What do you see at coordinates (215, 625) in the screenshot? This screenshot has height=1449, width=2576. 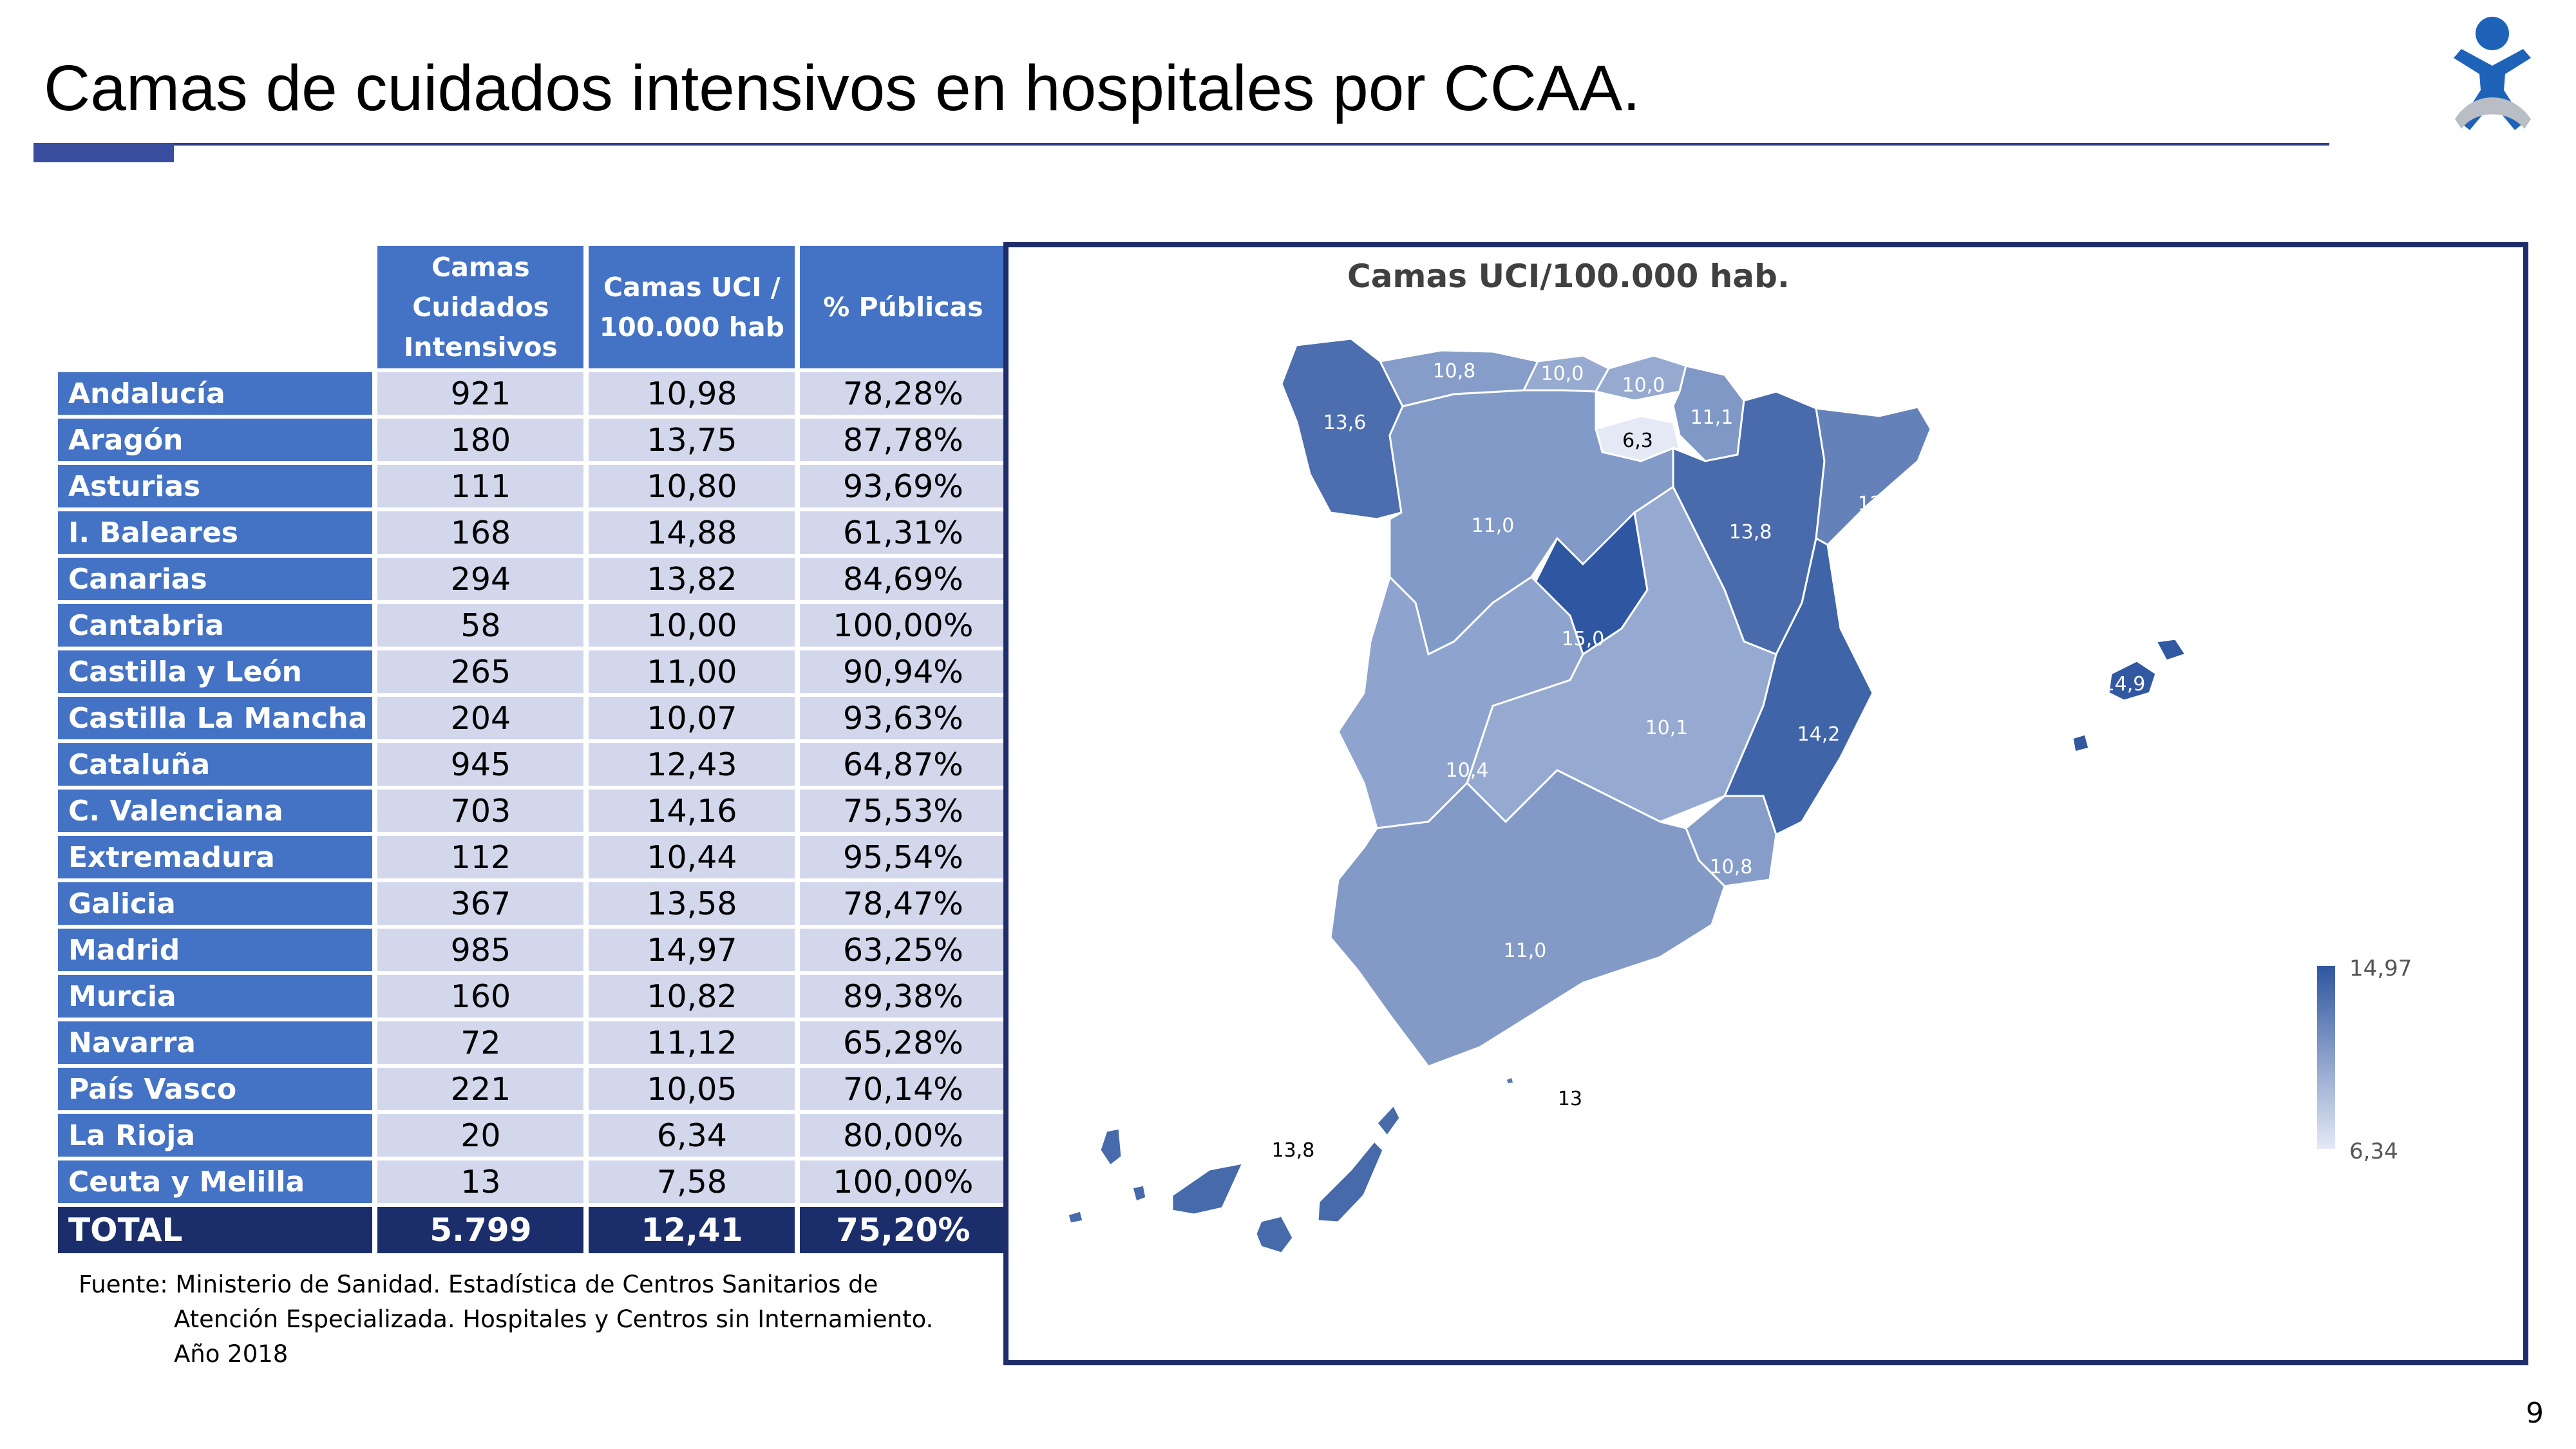 I see `region-name: Cantabria` at bounding box center [215, 625].